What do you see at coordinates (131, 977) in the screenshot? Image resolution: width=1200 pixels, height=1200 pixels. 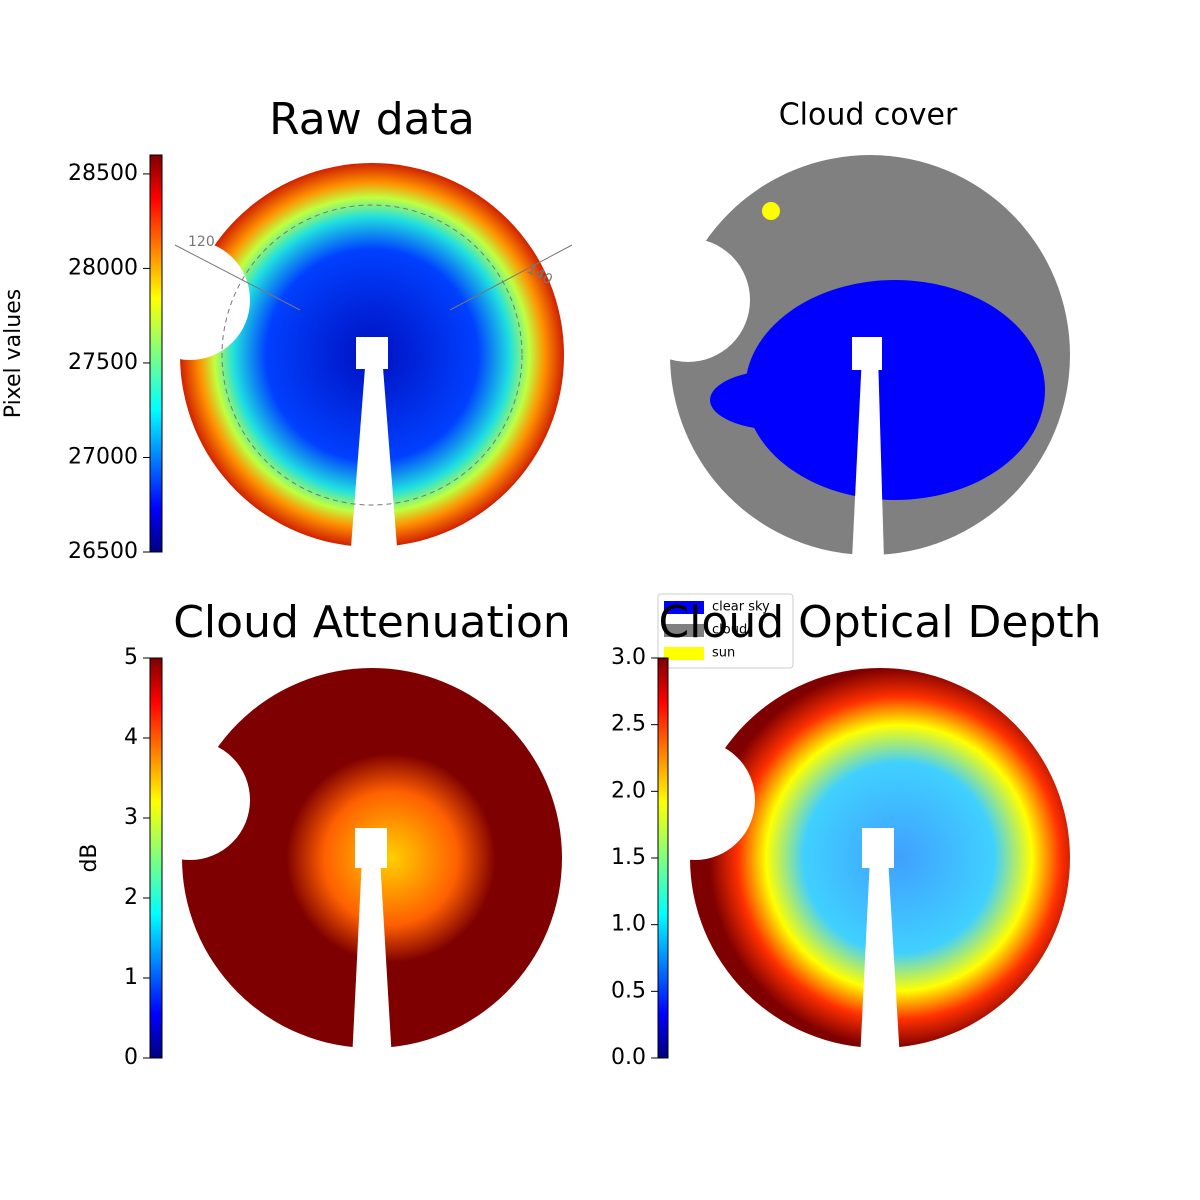 I see `colorbar-tick-label: 1` at bounding box center [131, 977].